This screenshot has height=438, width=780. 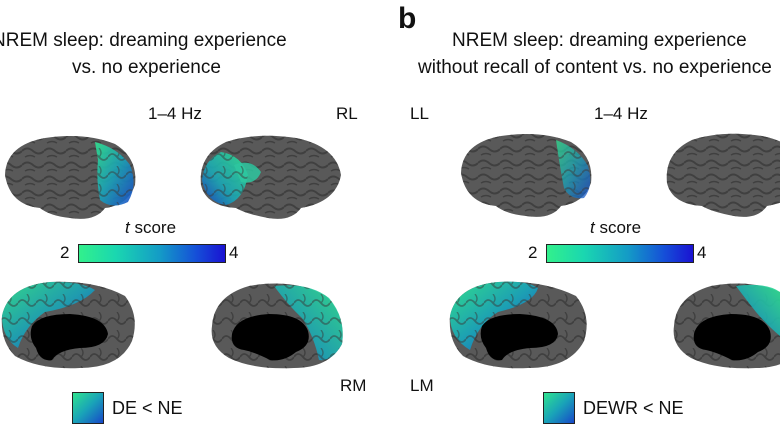 What do you see at coordinates (147, 408) in the screenshot?
I see `panel-a-legend-label: DE < NE` at bounding box center [147, 408].